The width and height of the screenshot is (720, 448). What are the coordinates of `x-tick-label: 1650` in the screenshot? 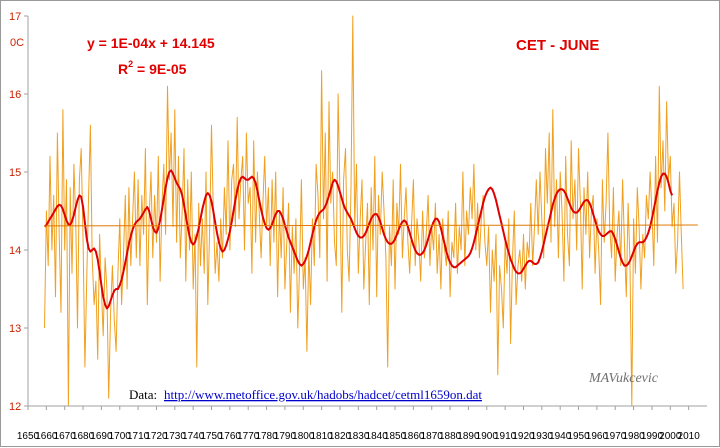 It's located at (28, 436).